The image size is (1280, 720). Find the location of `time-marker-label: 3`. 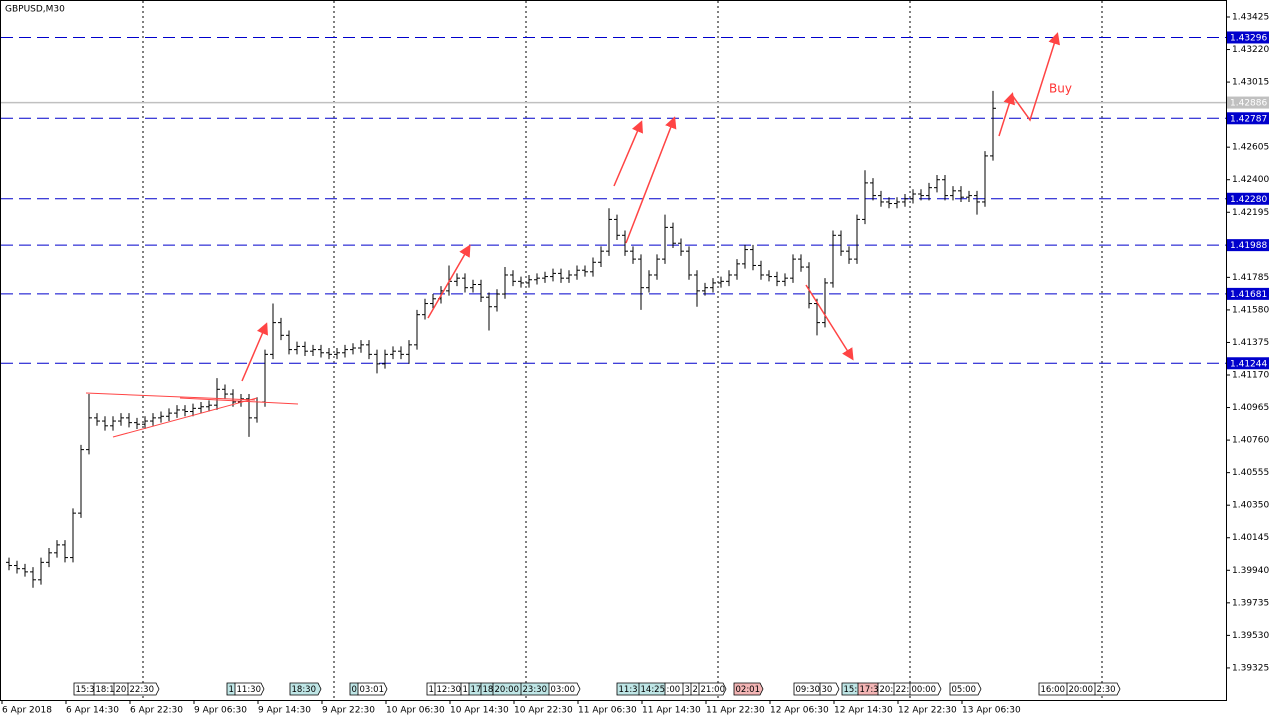

time-marker-label: 3 is located at coordinates (687, 690).